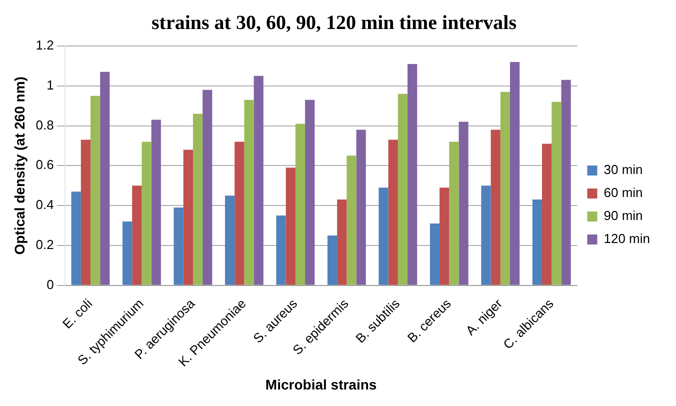 This screenshot has height=406, width=676. Describe the element at coordinates (45, 124) in the screenshot. I see `y-tick-label: 0.8` at that location.